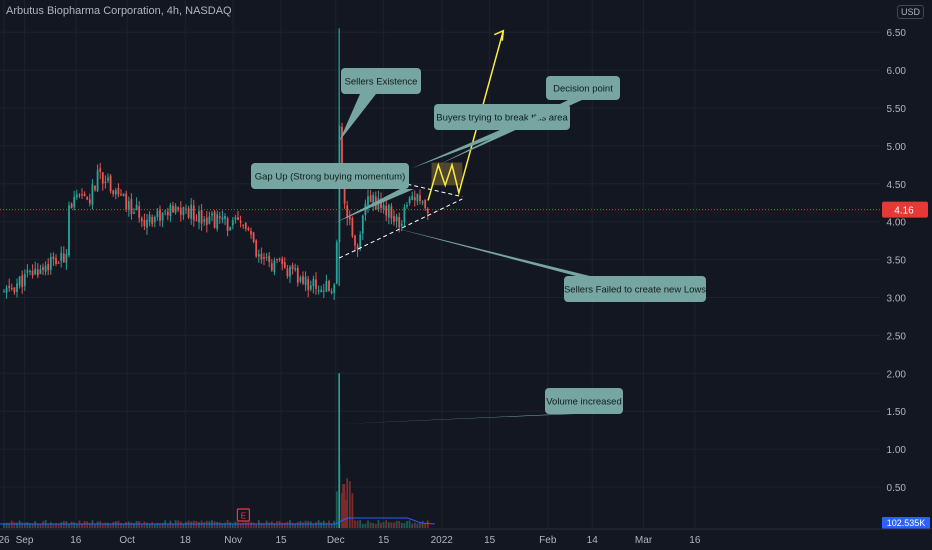  What do you see at coordinates (897, 450) in the screenshot?
I see `y-tick-label: 1.00` at bounding box center [897, 450].